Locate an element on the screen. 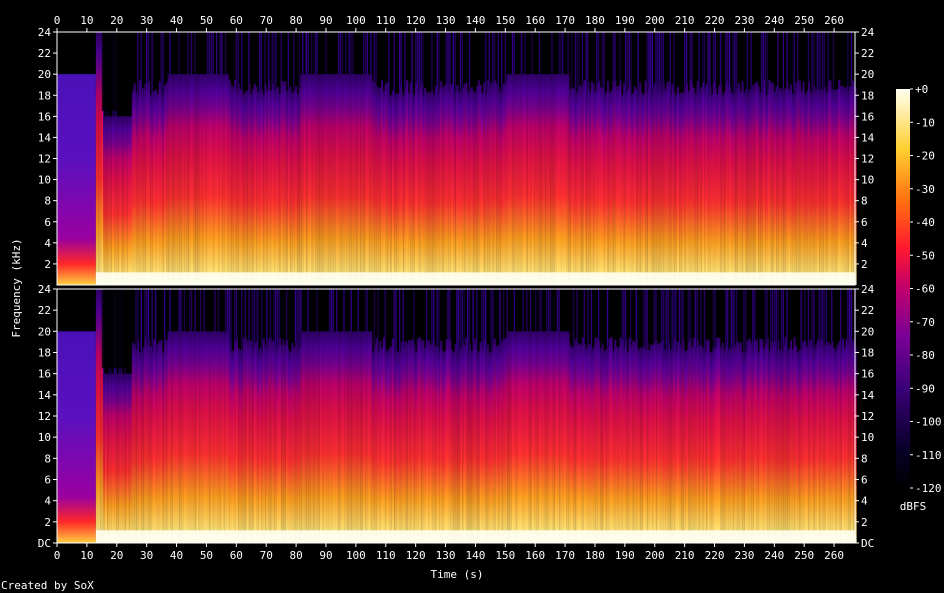 Image resolution: width=944 pixels, height=593 pixels. x-tick-label: 70 is located at coordinates (266, 555).